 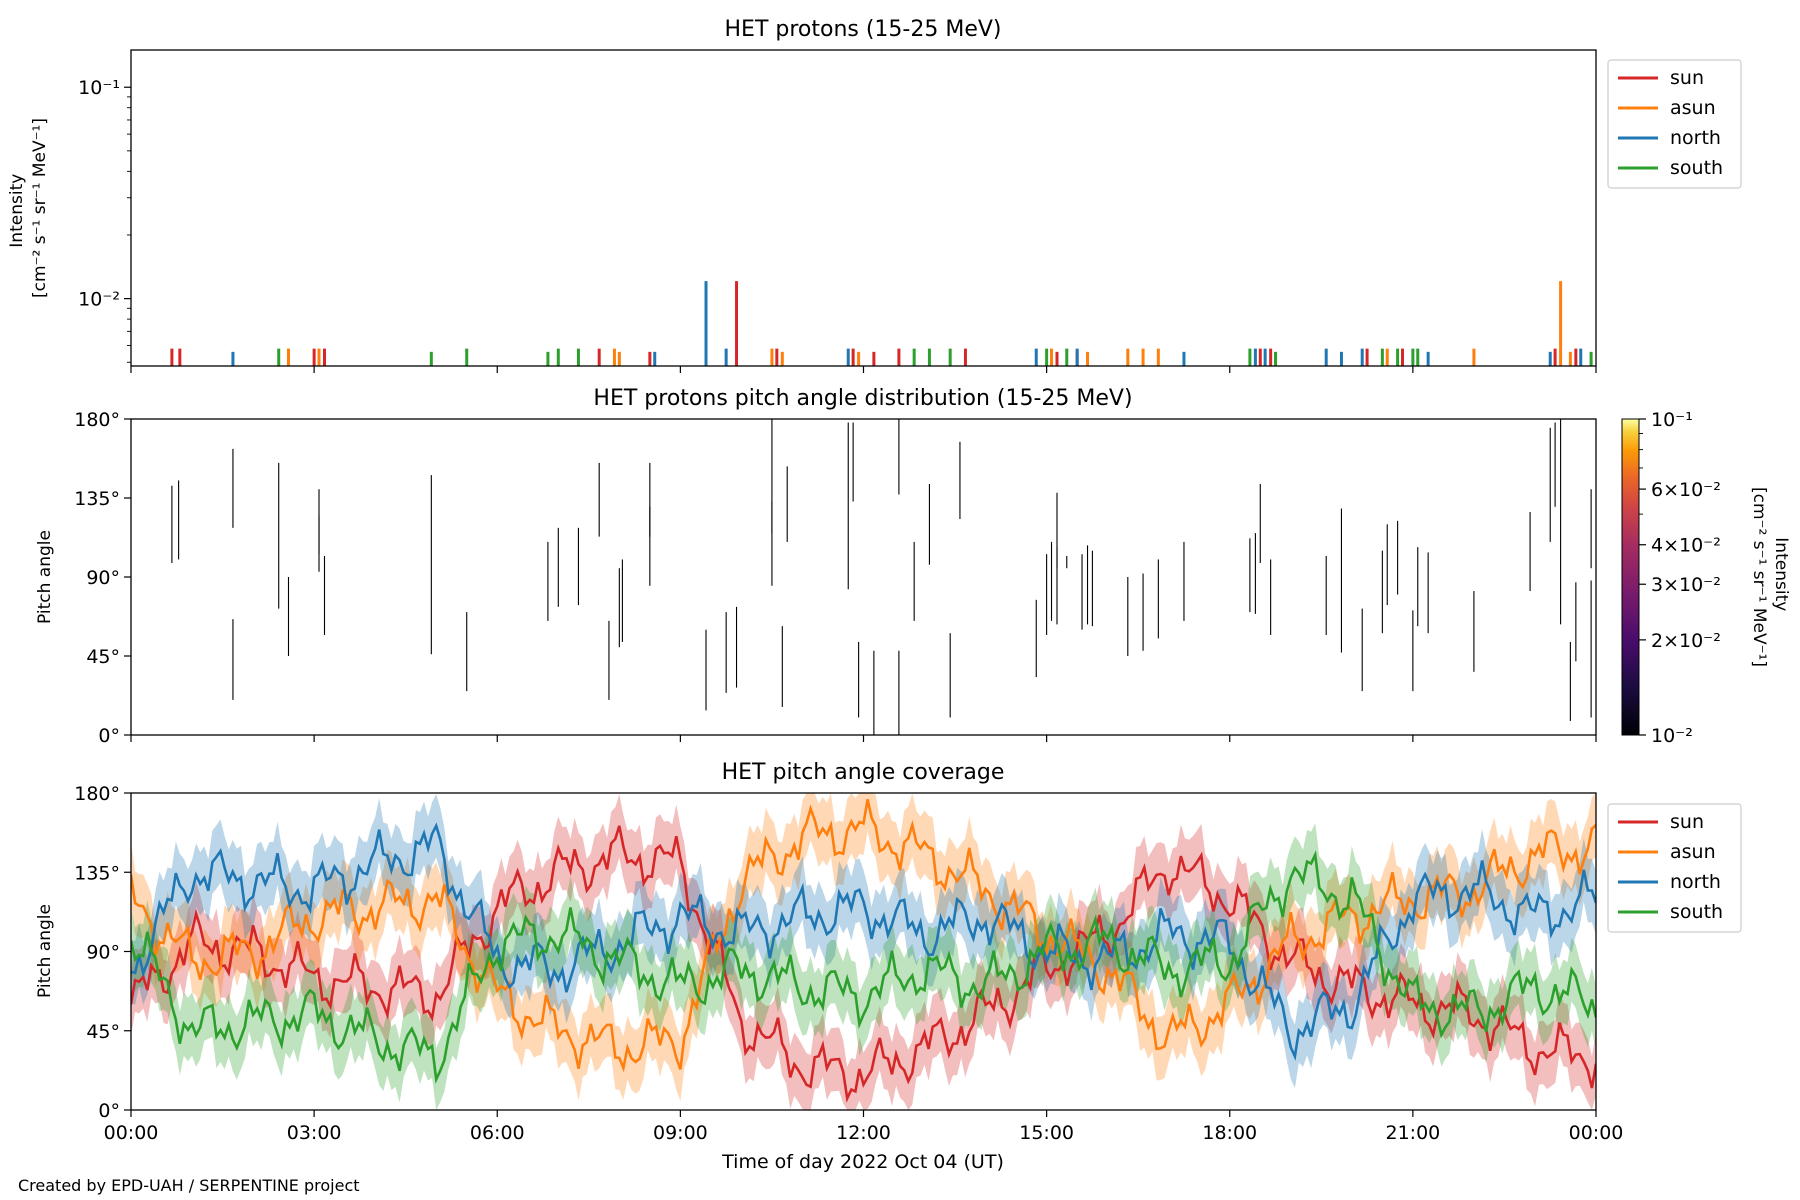 I want to click on legend-bottom: sun asun north south, so click(x=1674, y=868).